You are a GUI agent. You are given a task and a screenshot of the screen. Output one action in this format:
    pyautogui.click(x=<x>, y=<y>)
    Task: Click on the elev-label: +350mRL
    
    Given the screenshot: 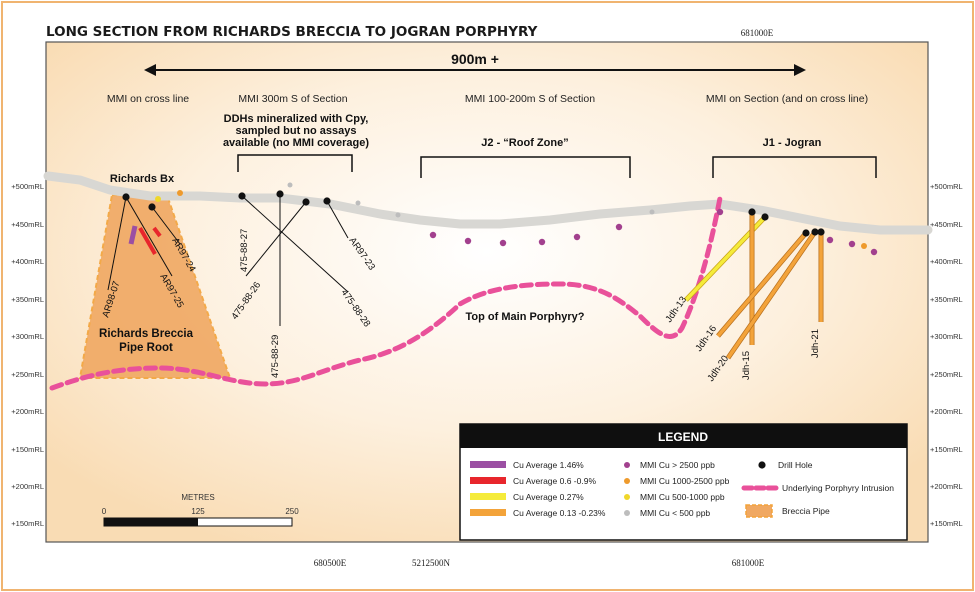 What is the action you would take?
    pyautogui.click(x=946, y=299)
    